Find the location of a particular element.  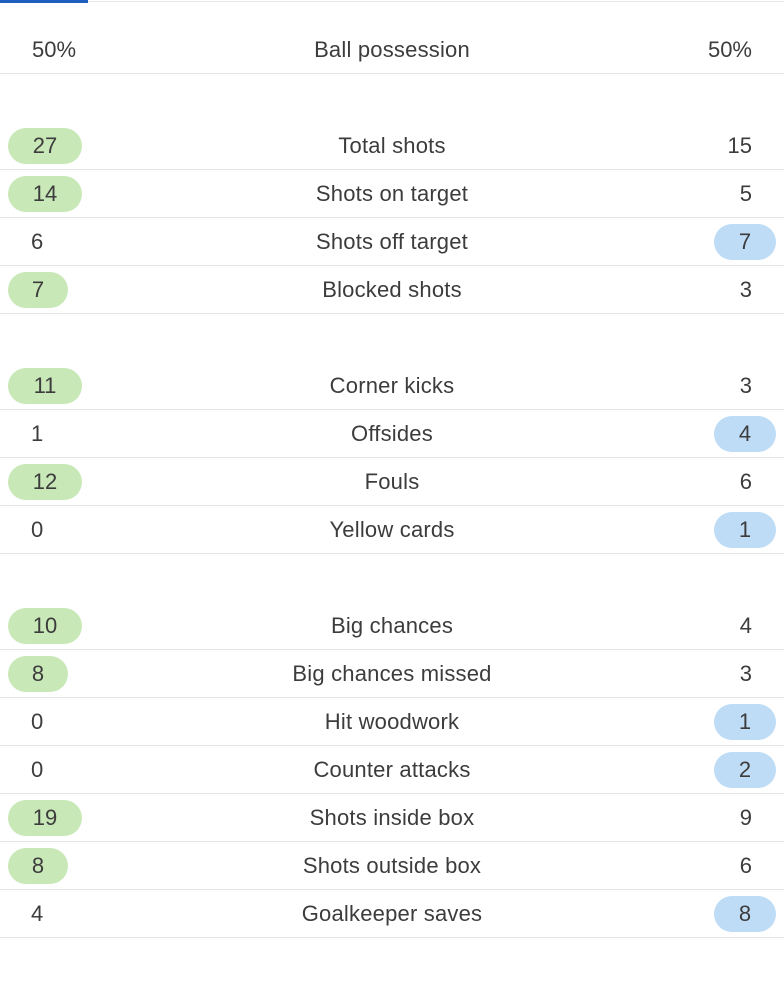

home-stat-value: 14 is located at coordinates (45, 194).